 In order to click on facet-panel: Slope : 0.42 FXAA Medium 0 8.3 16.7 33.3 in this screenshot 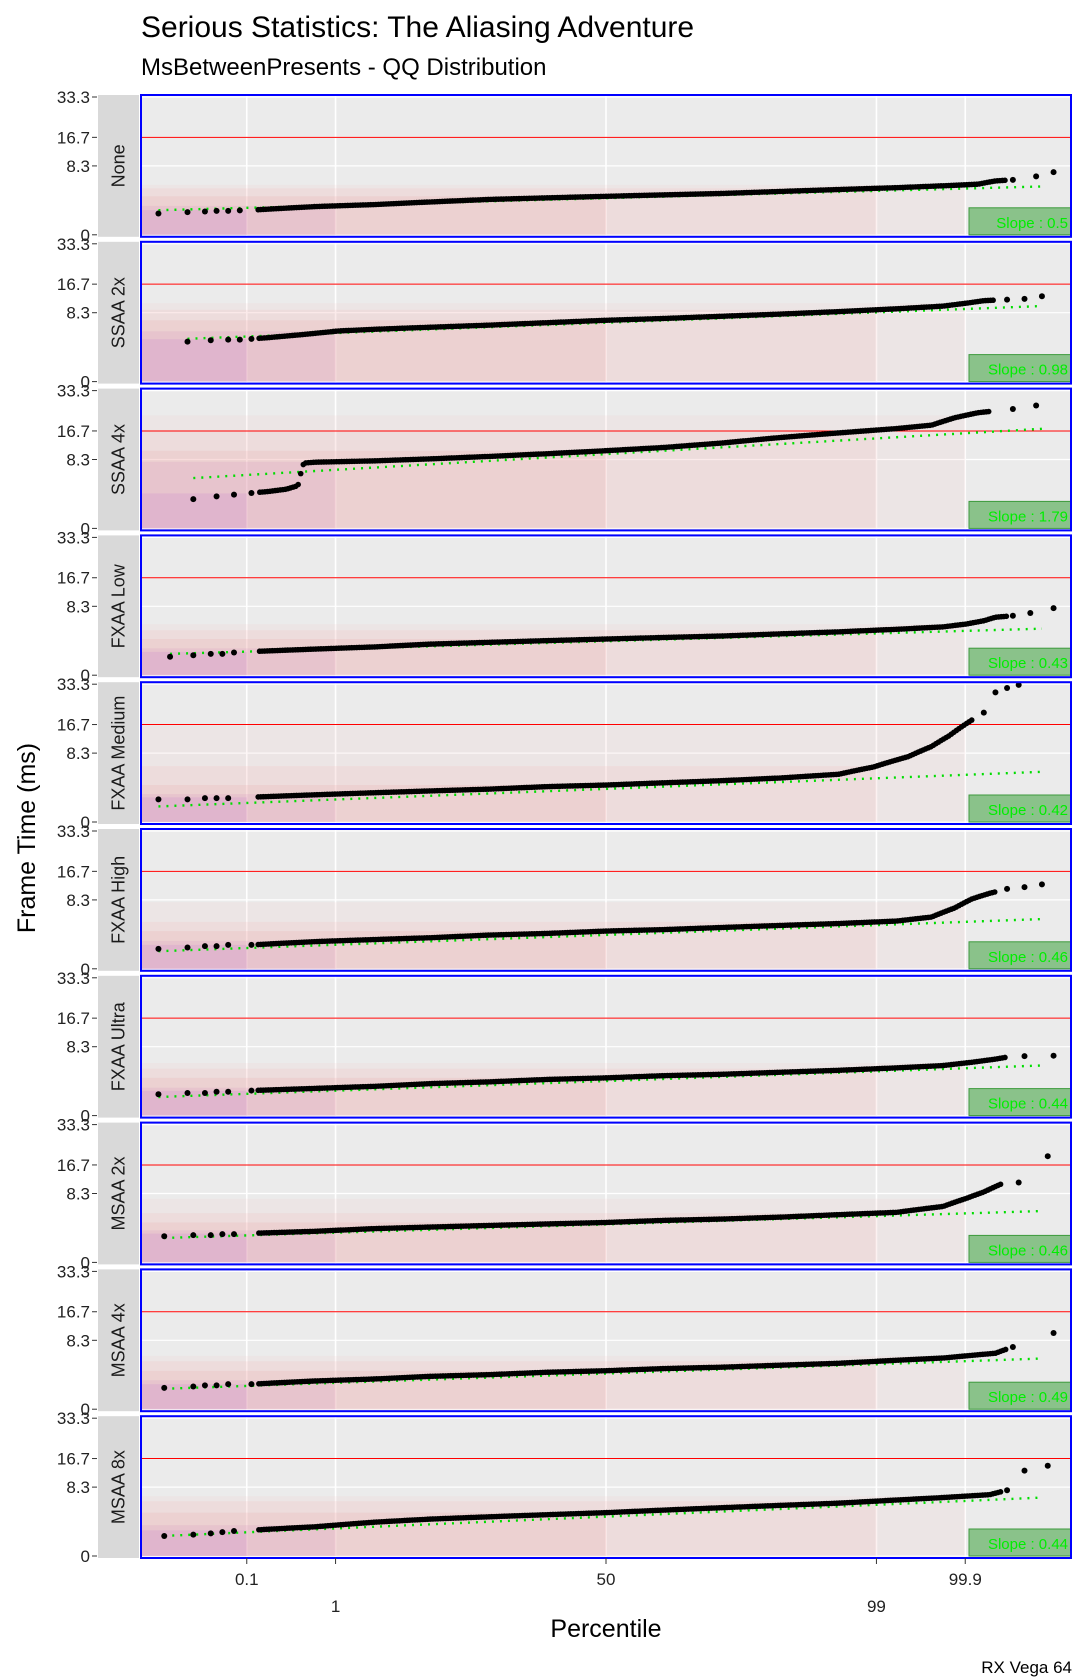, I will do `click(564, 753)`.